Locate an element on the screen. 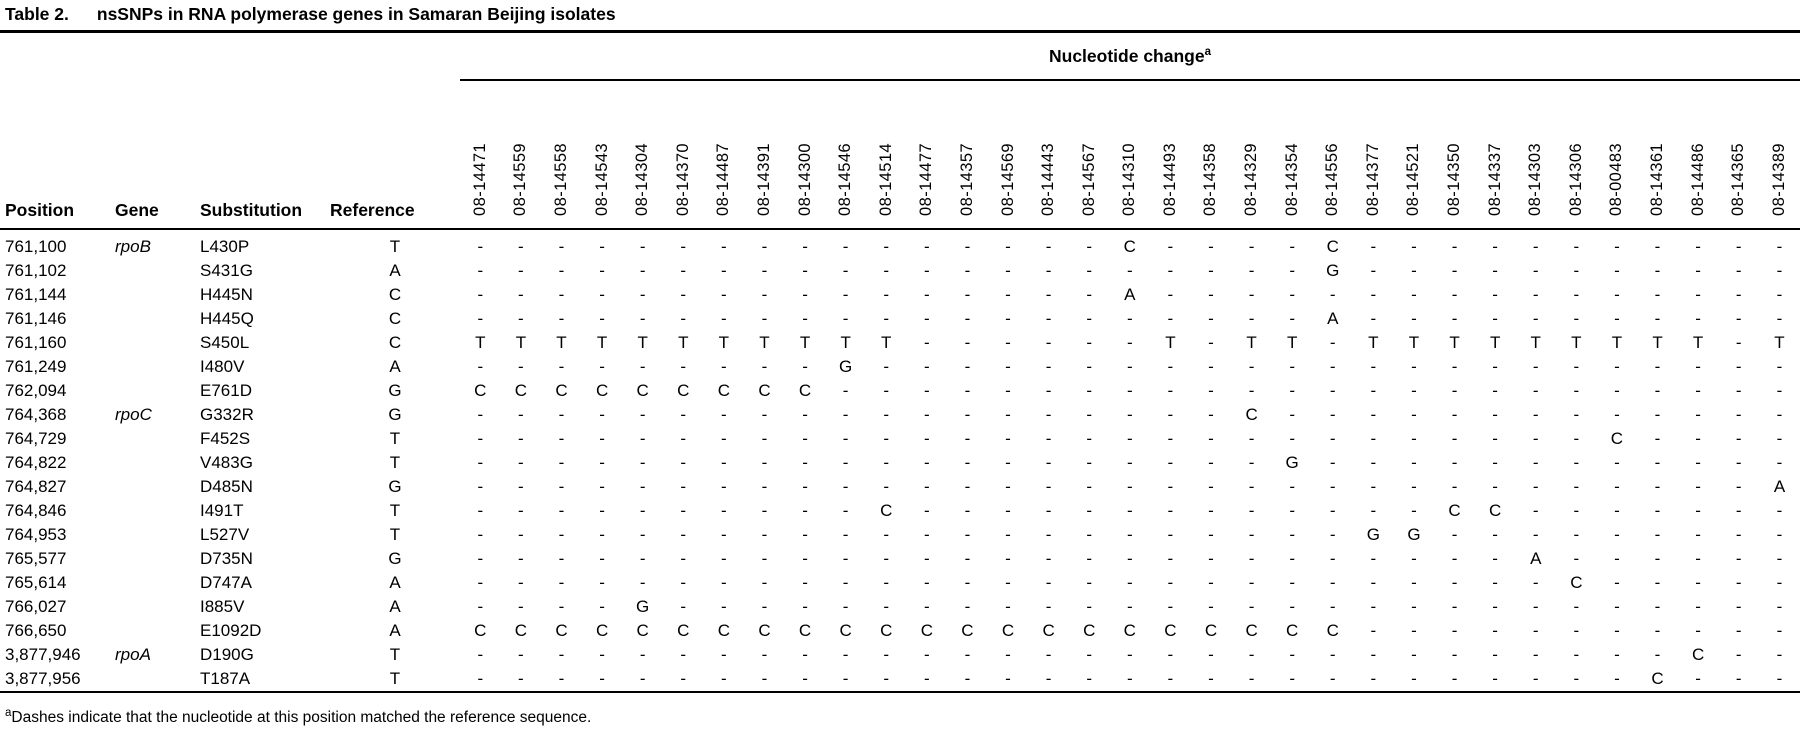  isolate-id-label: 08-14559 is located at coordinates (520, 179).